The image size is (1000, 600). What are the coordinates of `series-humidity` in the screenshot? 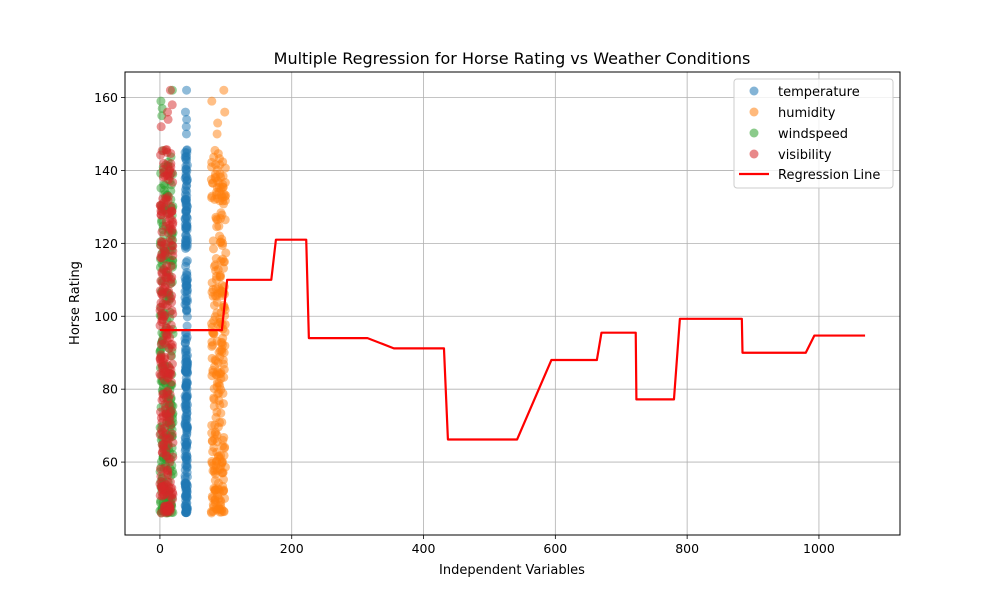 It's located at (218, 301).